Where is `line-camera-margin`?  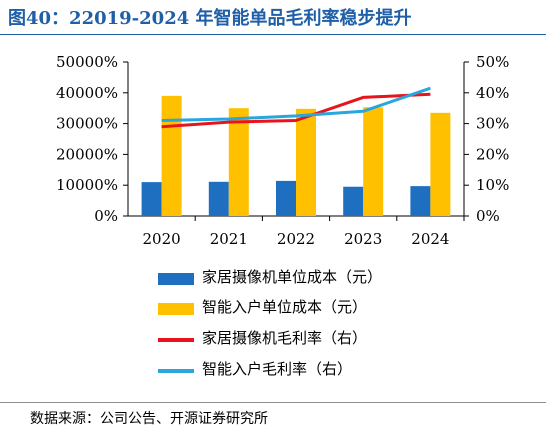 line-camera-margin is located at coordinates (296, 110).